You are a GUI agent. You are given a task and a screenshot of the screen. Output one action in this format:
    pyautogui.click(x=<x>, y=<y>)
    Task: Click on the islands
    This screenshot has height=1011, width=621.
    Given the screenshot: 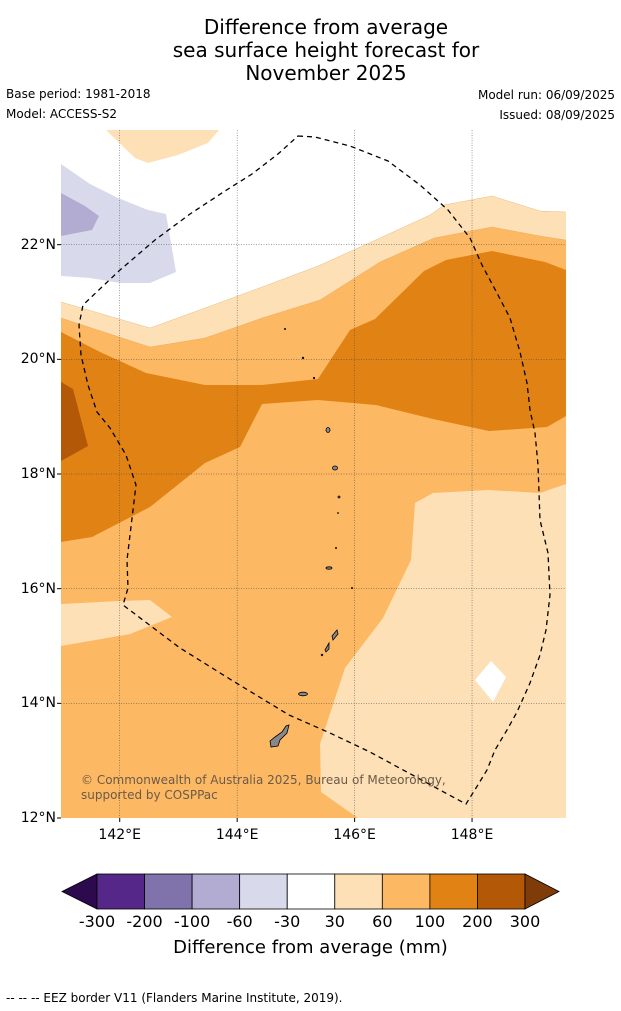 What is the action you would take?
    pyautogui.click(x=311, y=537)
    